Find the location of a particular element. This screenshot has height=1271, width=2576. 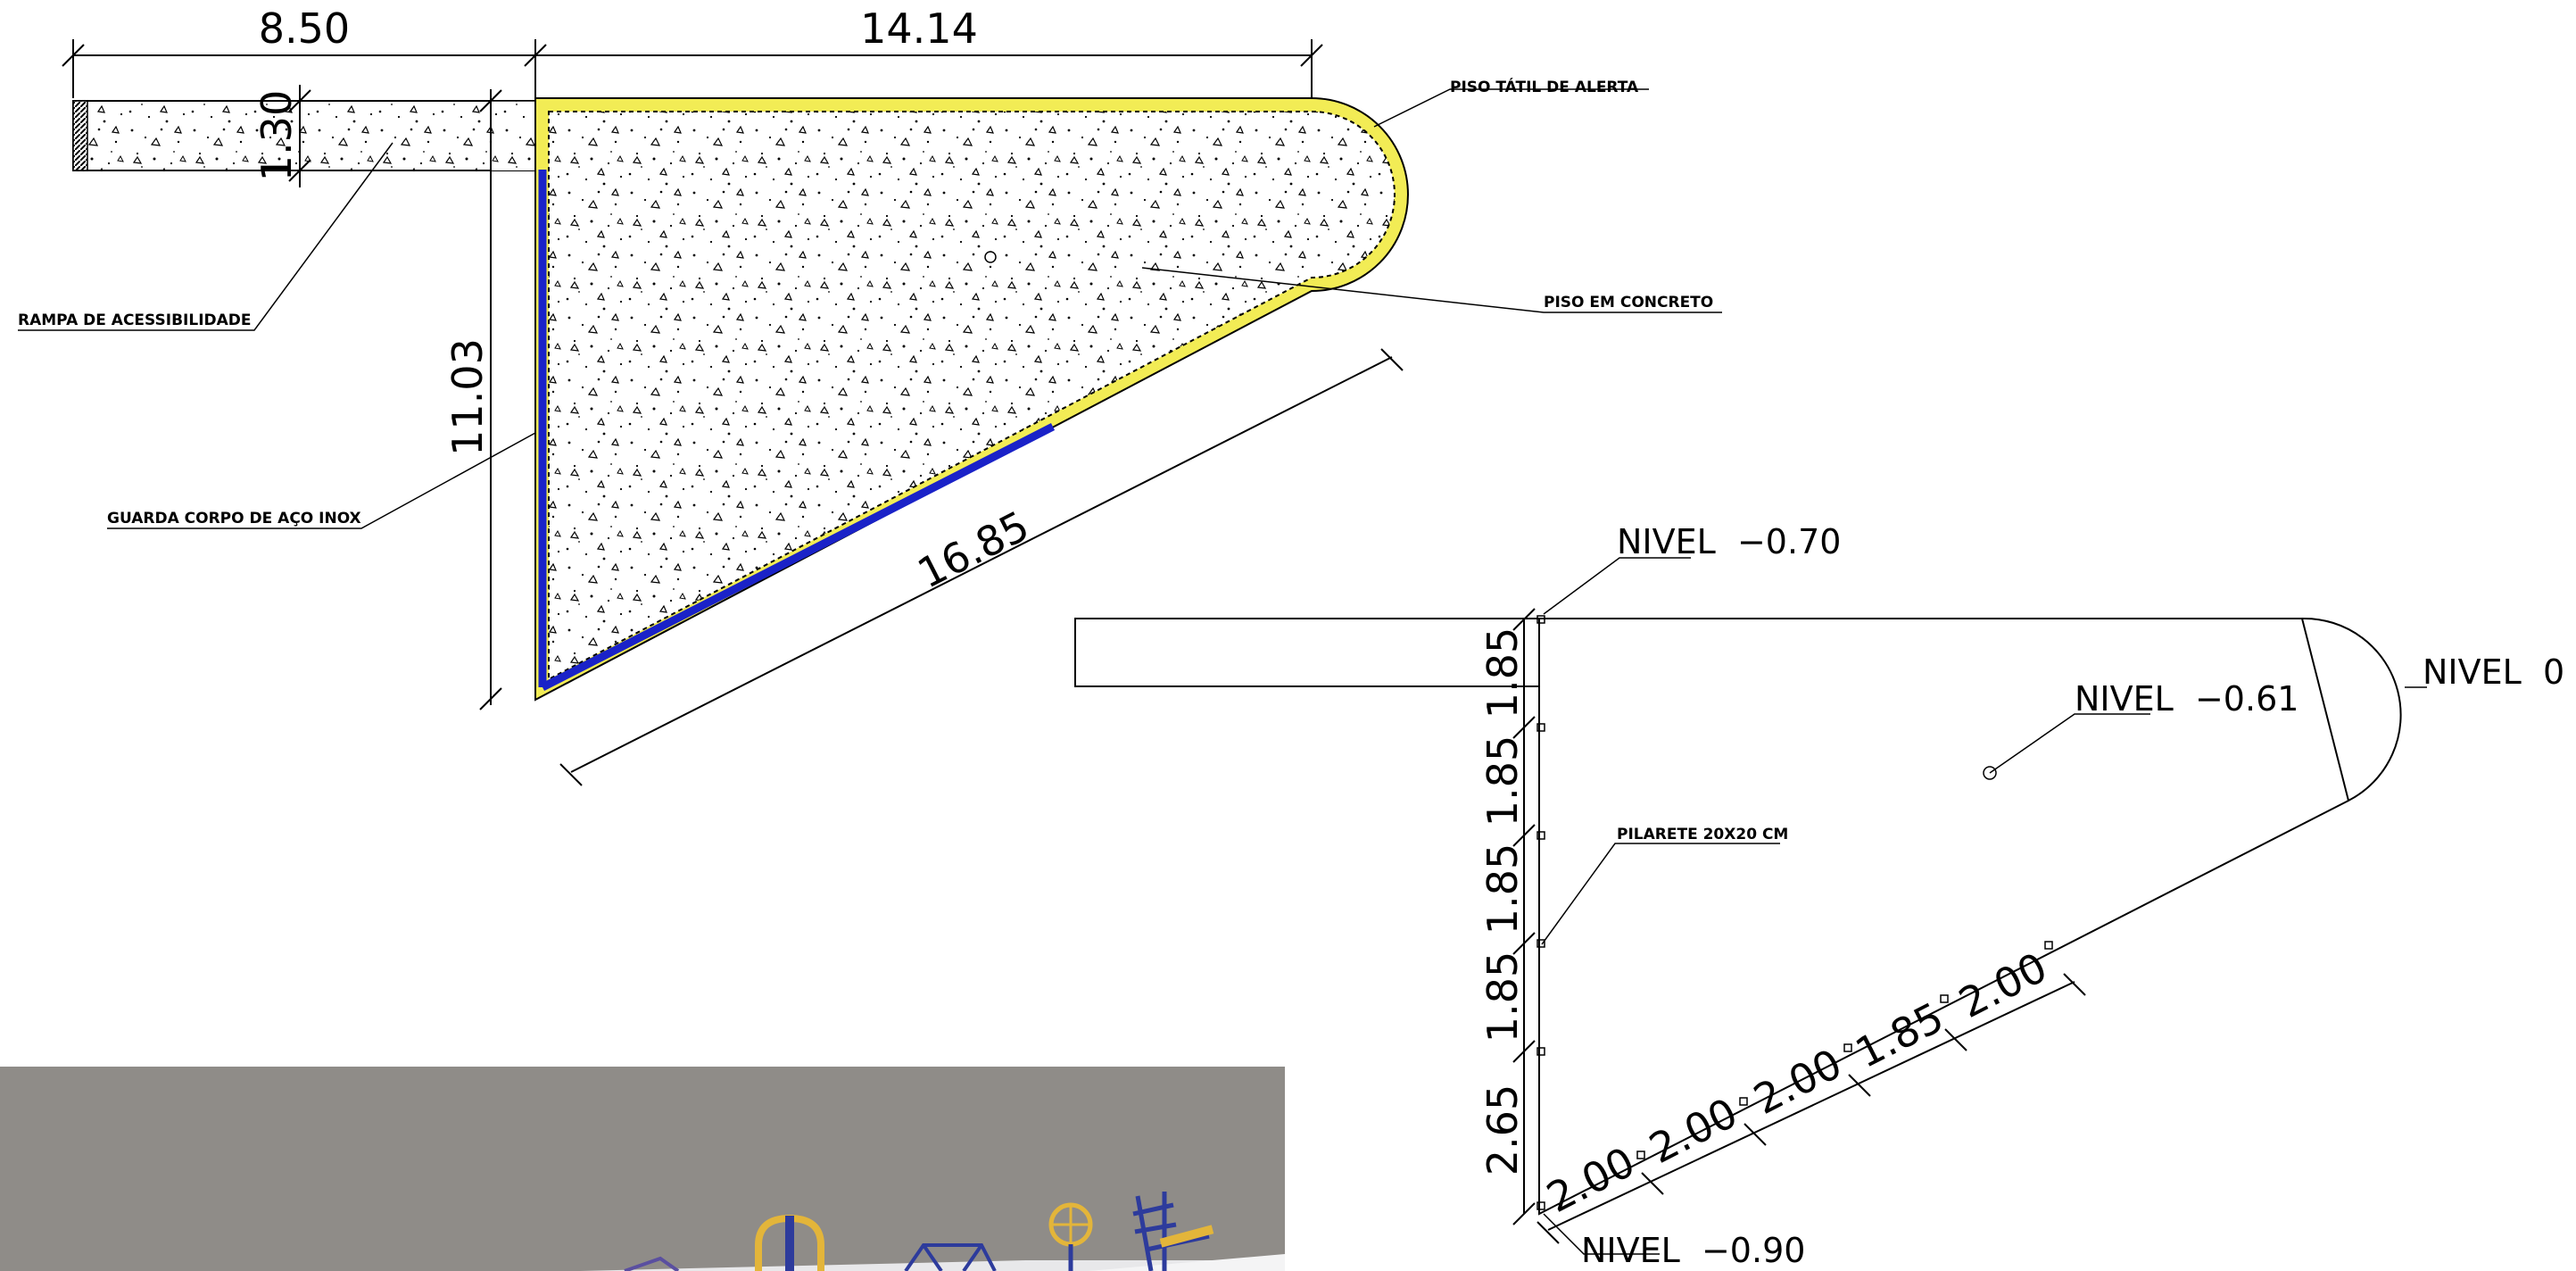

playground-swing is located at coordinates (951, 1257).